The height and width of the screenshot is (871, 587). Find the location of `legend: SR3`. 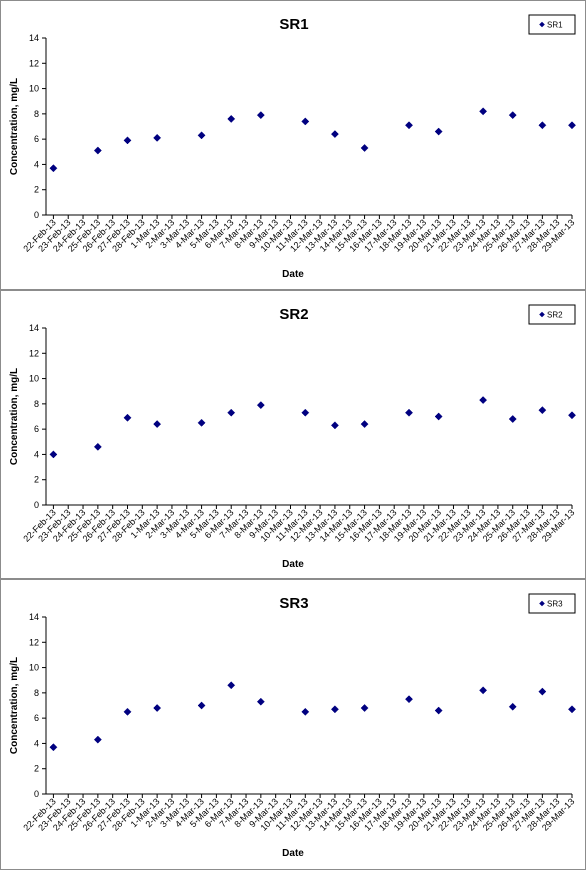

legend: SR3 is located at coordinates (552, 603).